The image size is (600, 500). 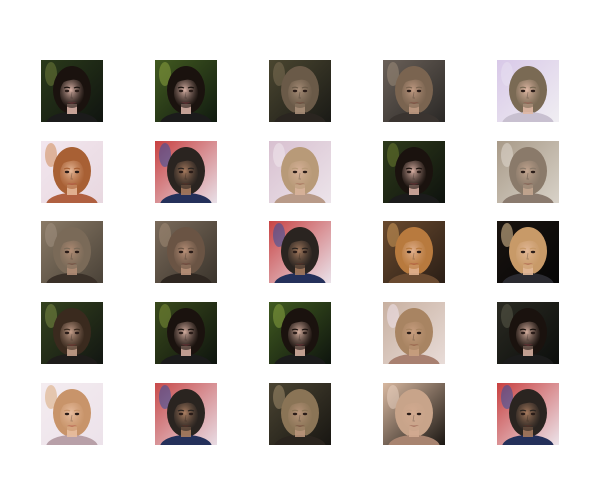 What do you see at coordinates (186, 91) in the screenshot?
I see `face-image-r1-c2` at bounding box center [186, 91].